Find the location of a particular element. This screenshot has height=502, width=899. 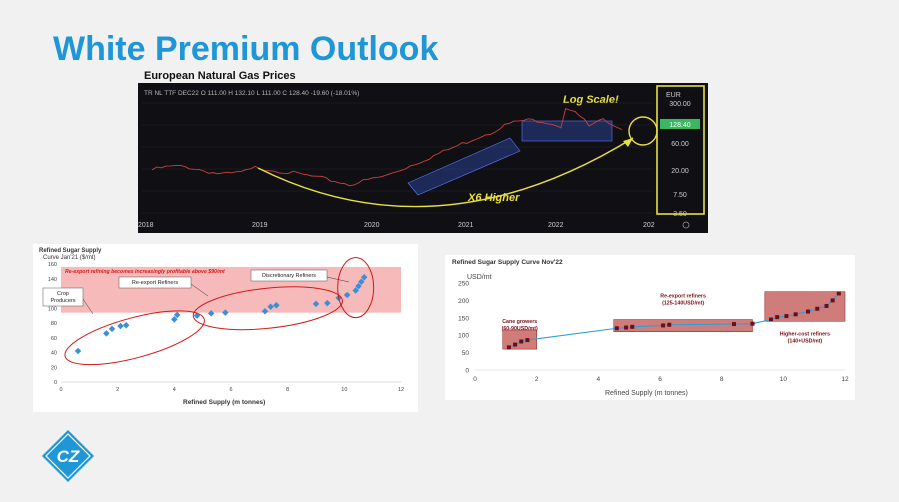

gas-chart-caption: European Natural Gas Prices is located at coordinates (220, 76).